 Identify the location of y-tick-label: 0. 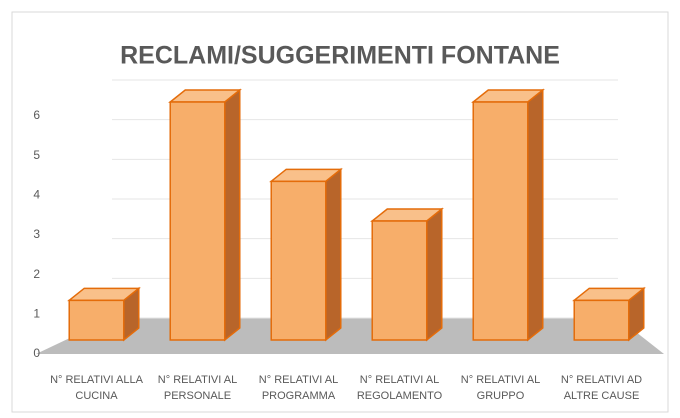
(36, 353).